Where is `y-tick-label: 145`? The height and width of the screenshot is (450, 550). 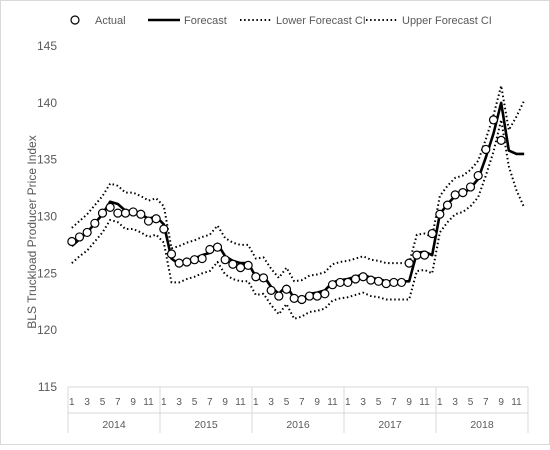
y-tick-label: 145 is located at coordinates (47, 46).